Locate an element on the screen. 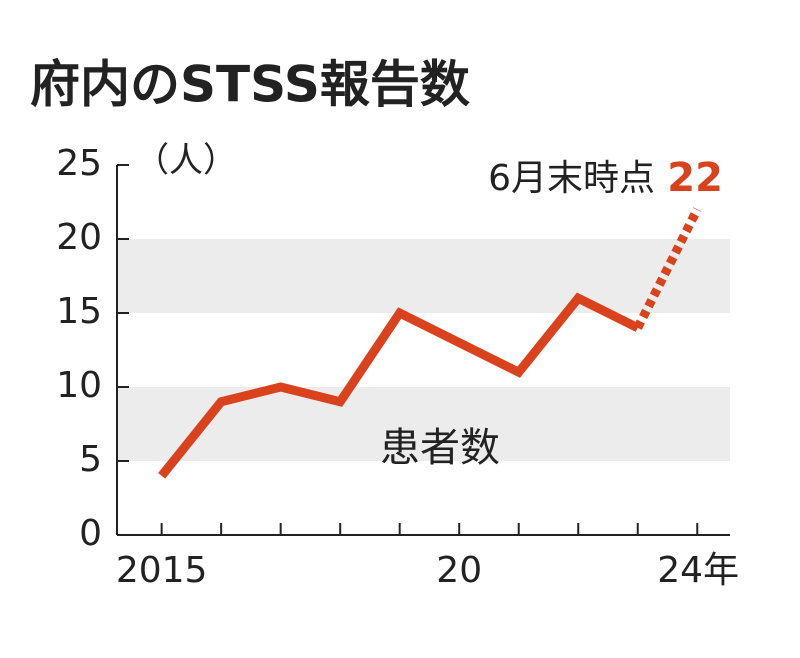 The image size is (800, 658). grid-band is located at coordinates (423, 276).